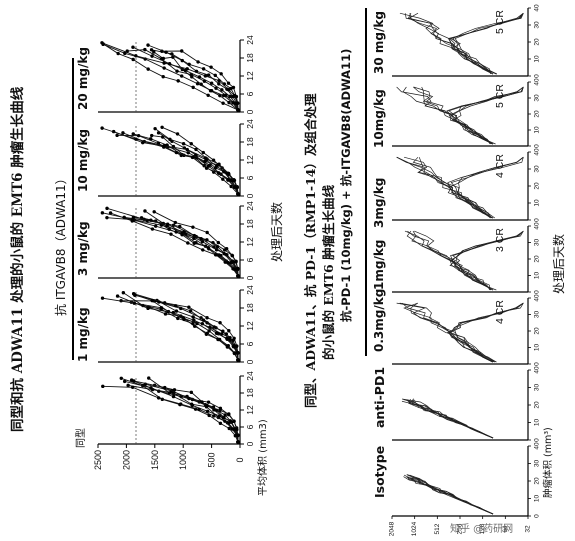 This screenshot has width=575, height=541. I want to click on figure-top-panel-3: 0 6 12 18 24, so click(176, 158).